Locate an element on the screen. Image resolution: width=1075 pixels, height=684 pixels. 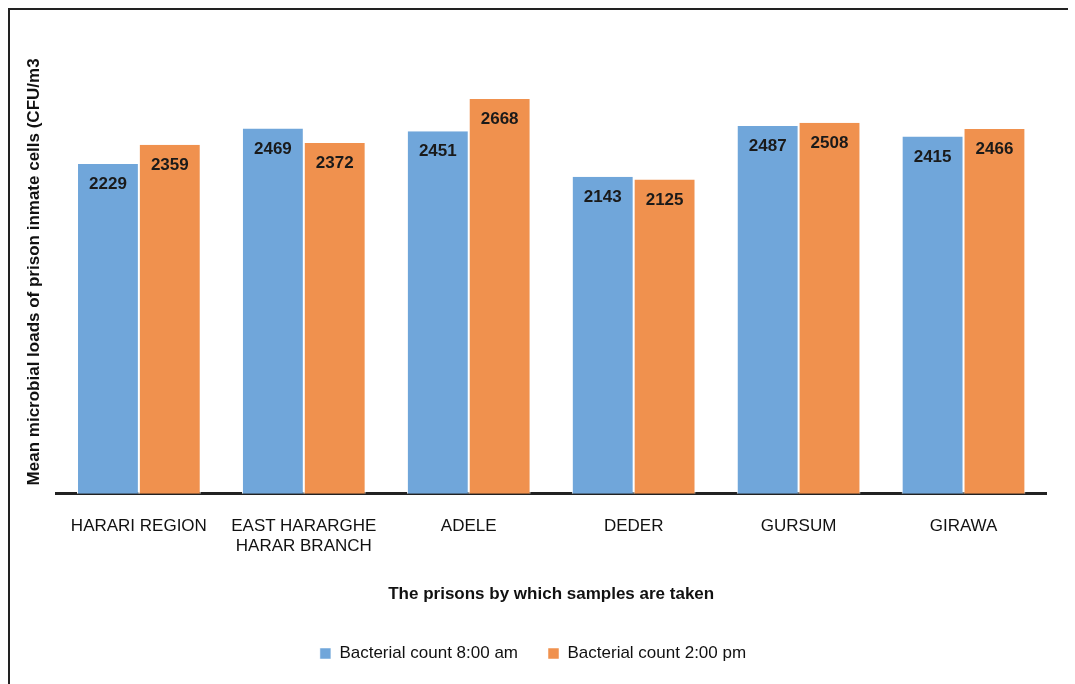
y-axis-title: Mean microbial loads of prison inmate cells (CFU/m3 is located at coordinates (33, 272).